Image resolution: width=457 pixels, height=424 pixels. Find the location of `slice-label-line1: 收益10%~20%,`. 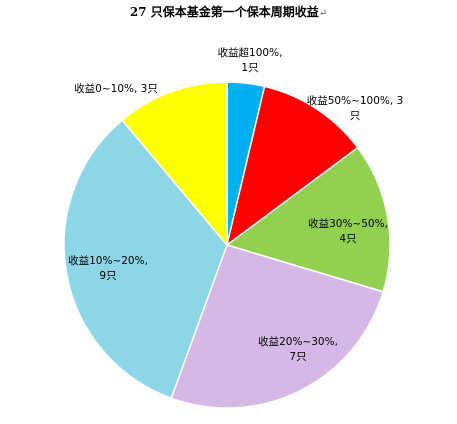

slice-label-line1: 收益10%~20%, is located at coordinates (108, 260).